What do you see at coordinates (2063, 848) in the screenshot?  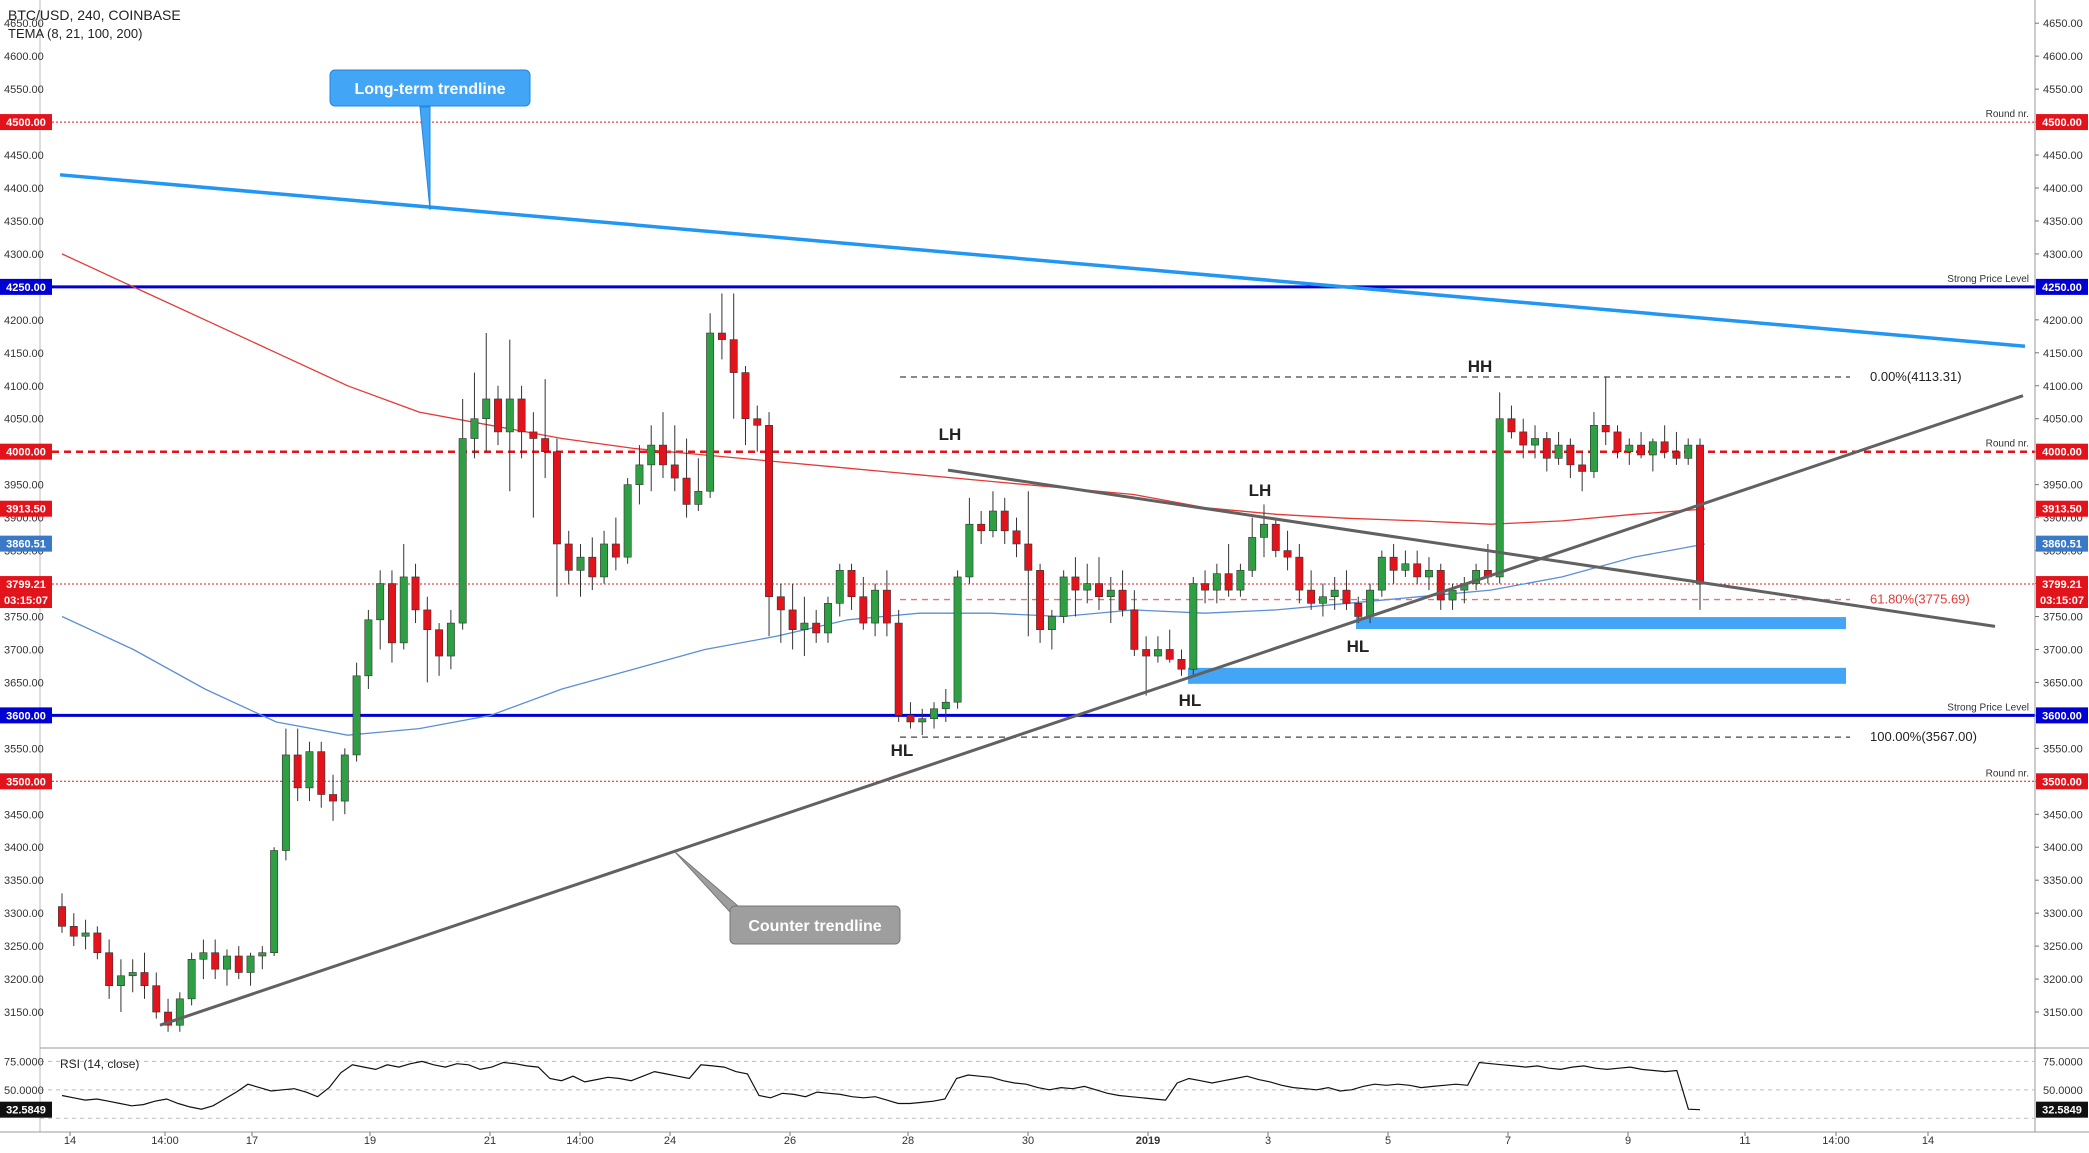 I see `y-tick-label-right: 3400.00` at bounding box center [2063, 848].